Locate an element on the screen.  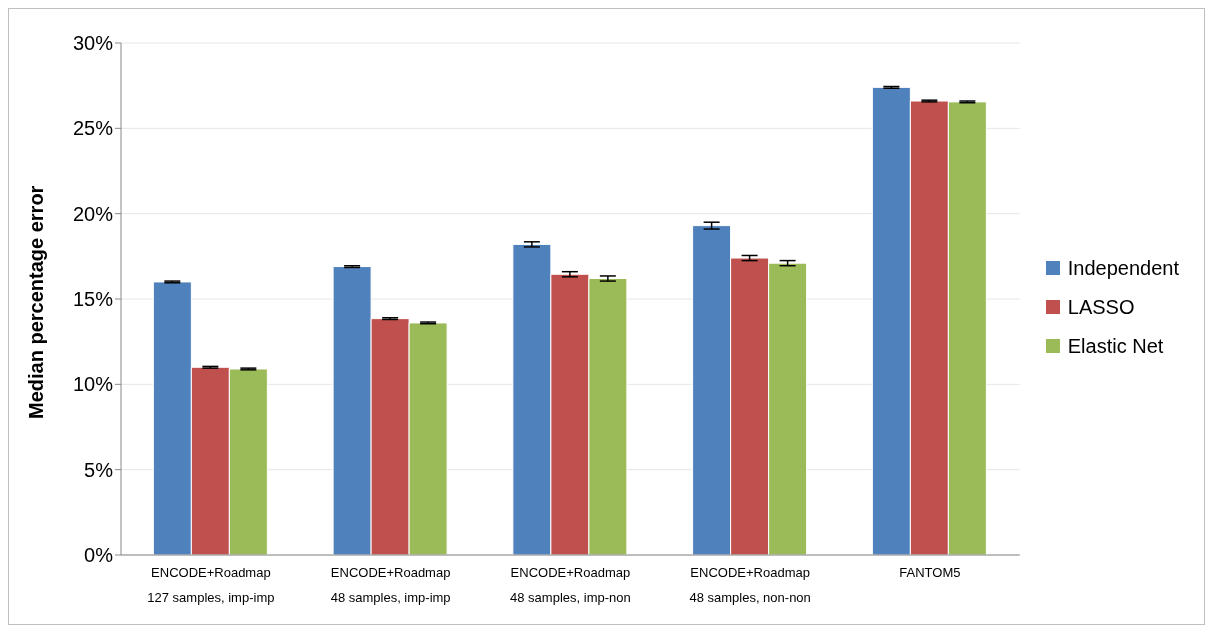
y-tick-label: 5% is located at coordinates (99, 469).